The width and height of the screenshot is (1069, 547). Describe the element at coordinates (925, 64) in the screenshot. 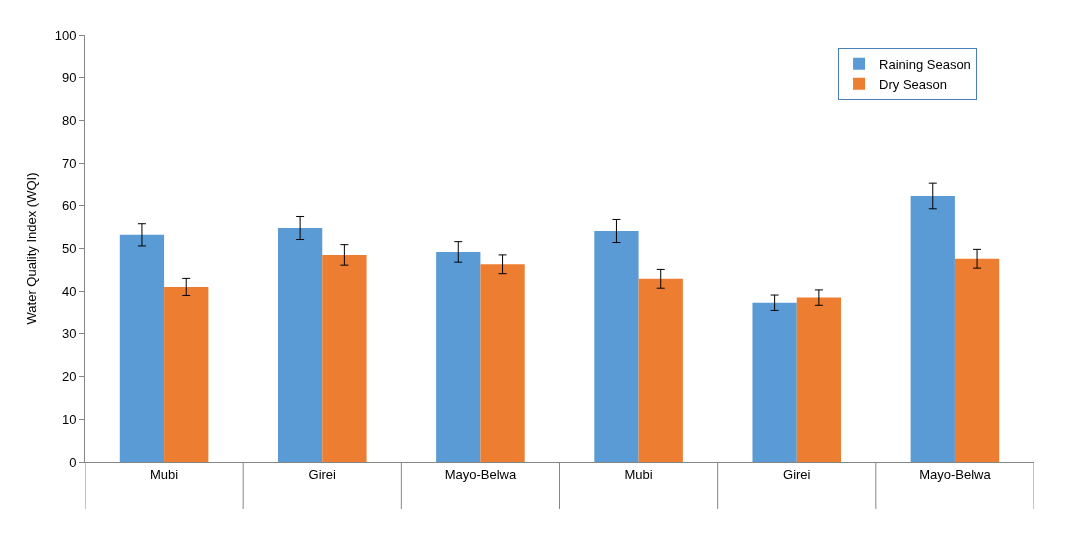

I see `legend-label: Raining Season` at that location.